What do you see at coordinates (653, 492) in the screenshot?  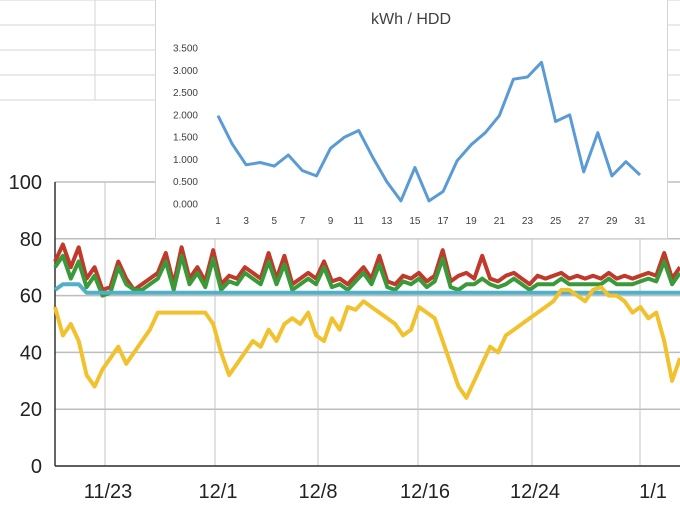 I see `x-tick-label: 1/1` at bounding box center [653, 492].